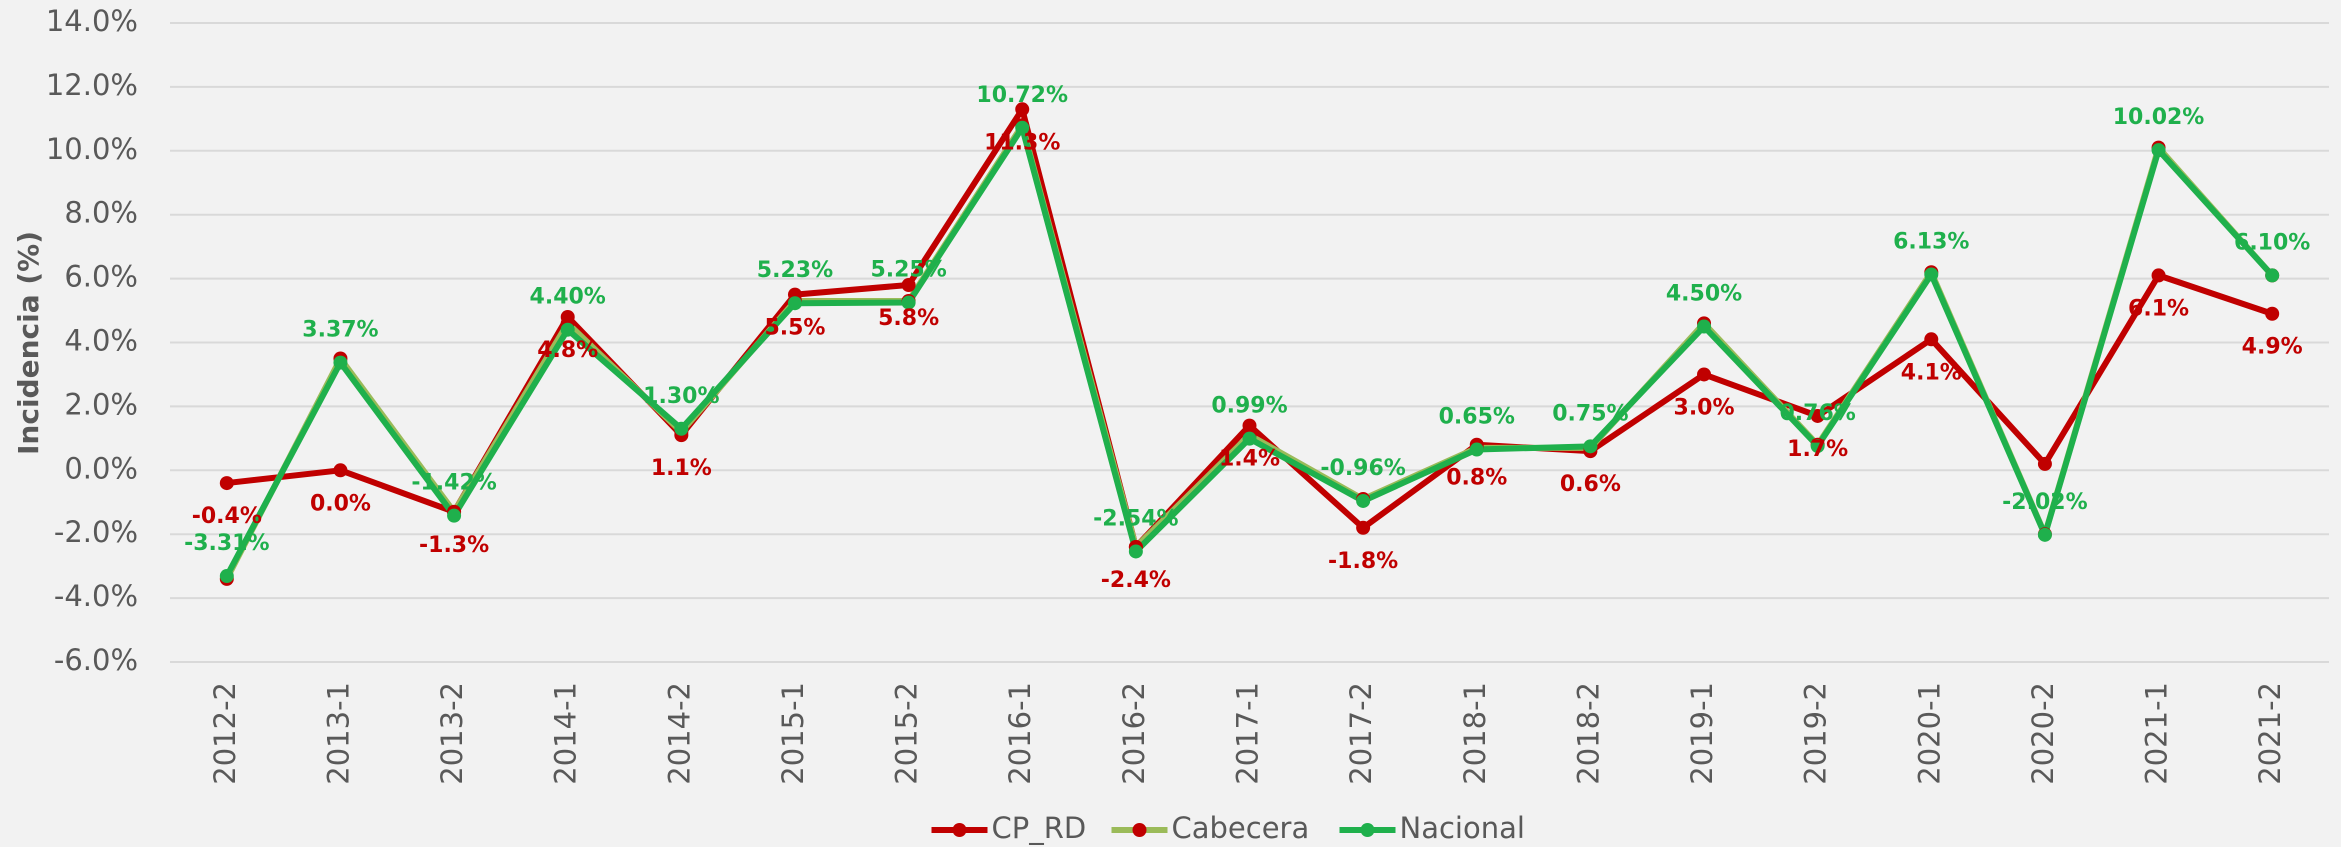  I want to click on data-label: 0.99%, so click(1249, 406).